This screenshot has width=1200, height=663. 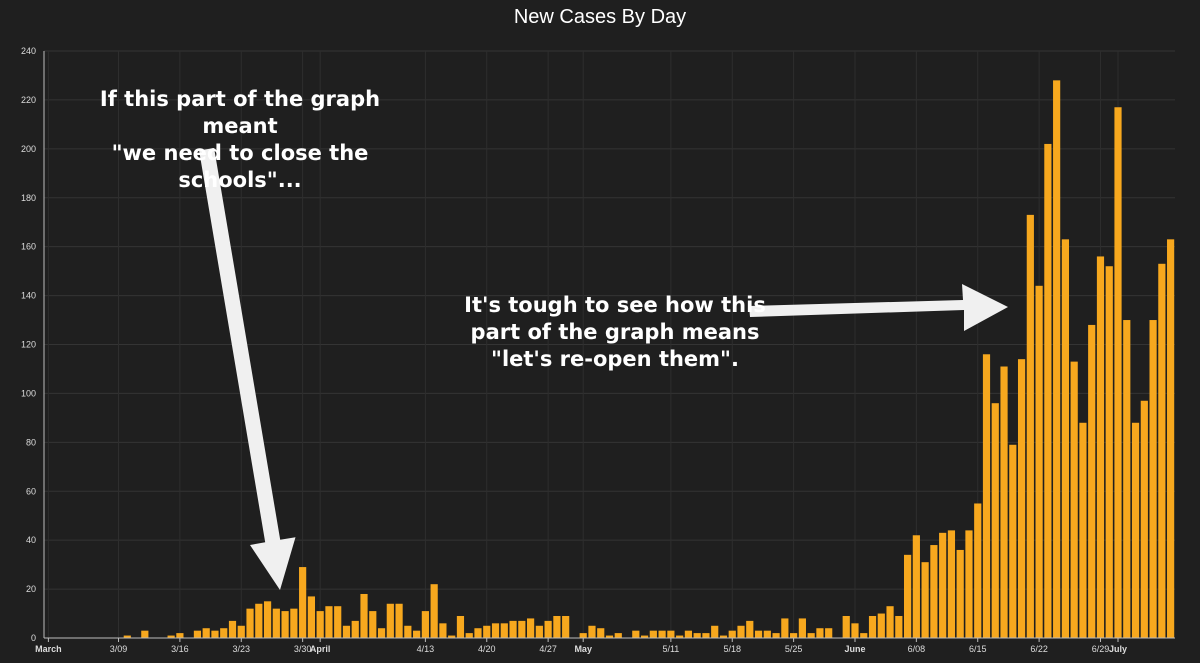 I want to click on x-tick-label: 3/16, so click(x=180, y=649).